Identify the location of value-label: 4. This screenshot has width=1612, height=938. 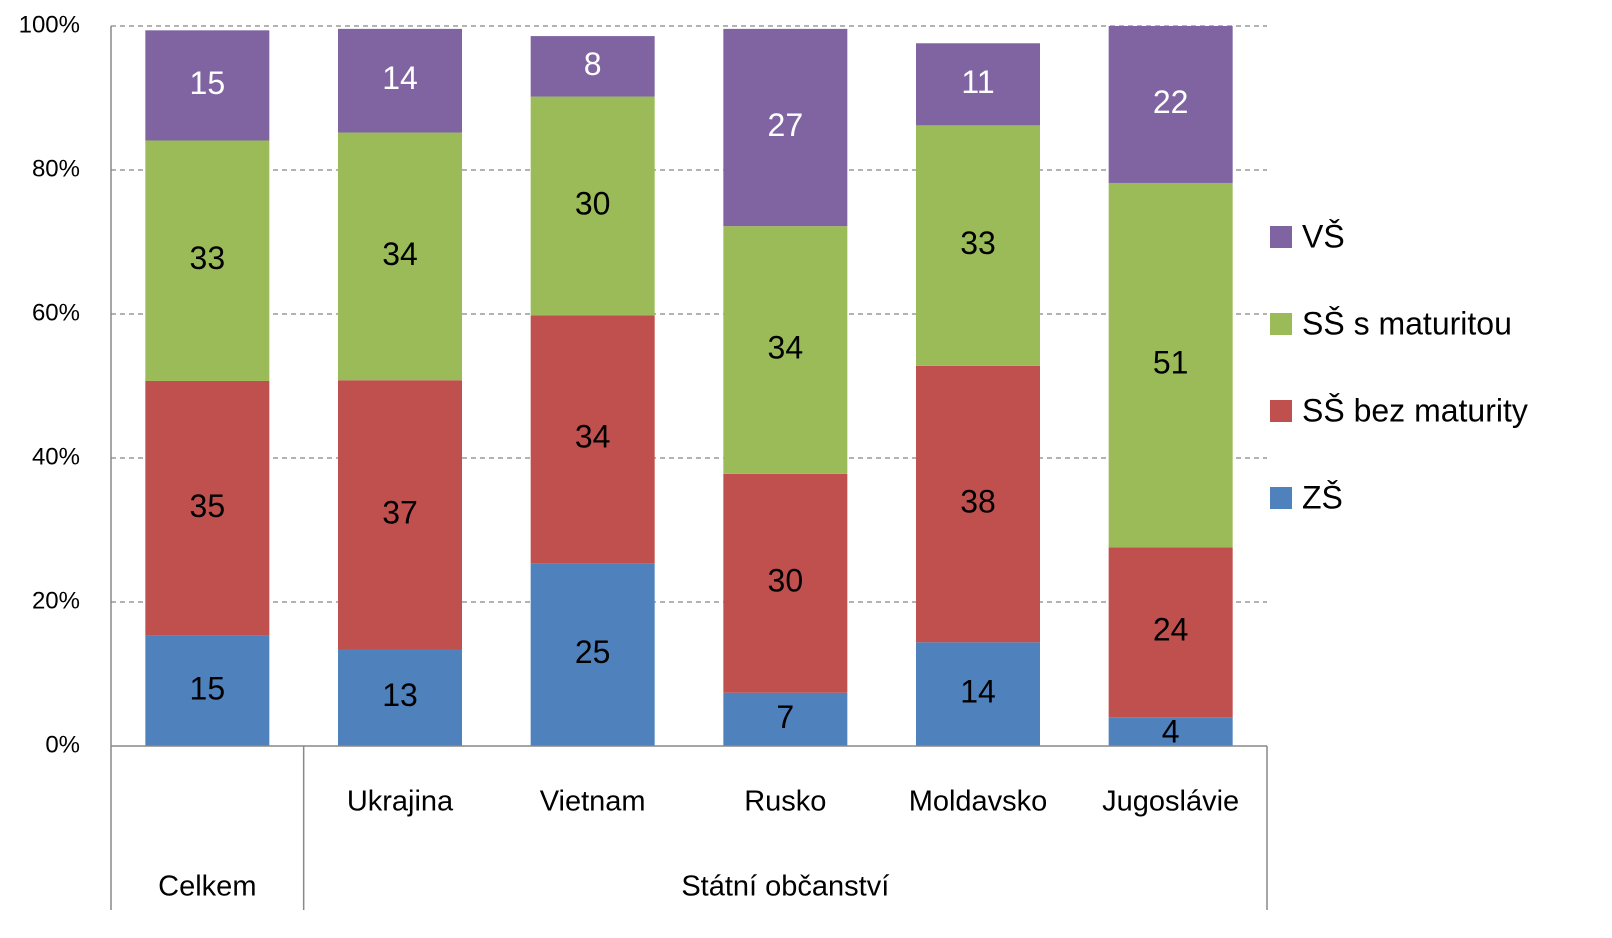
(1171, 731).